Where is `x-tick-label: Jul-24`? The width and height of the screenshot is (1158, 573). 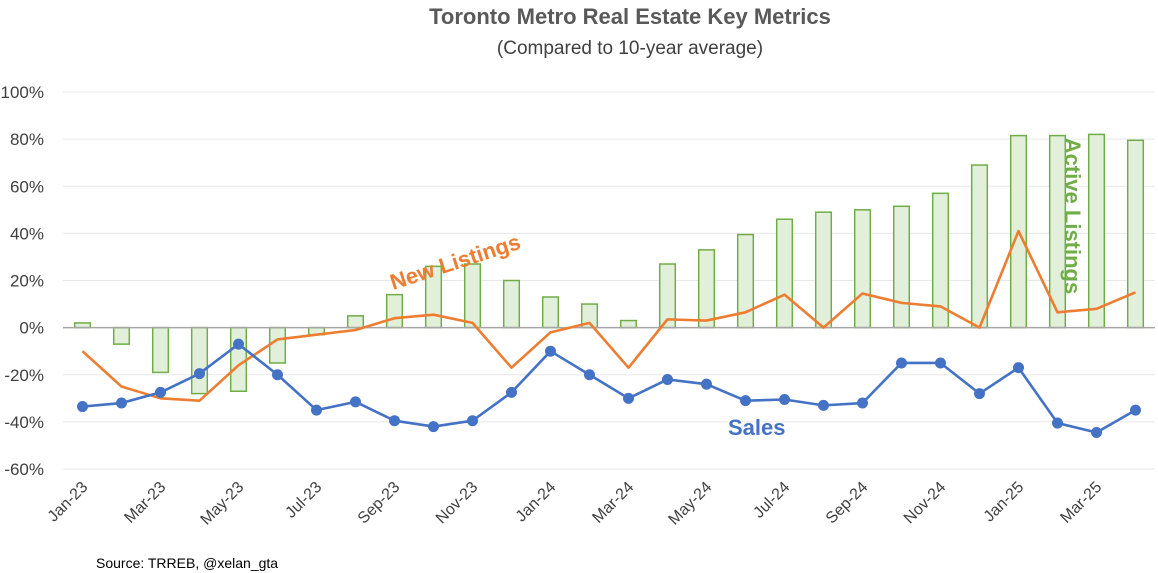 x-tick-label: Jul-24 is located at coordinates (771, 500).